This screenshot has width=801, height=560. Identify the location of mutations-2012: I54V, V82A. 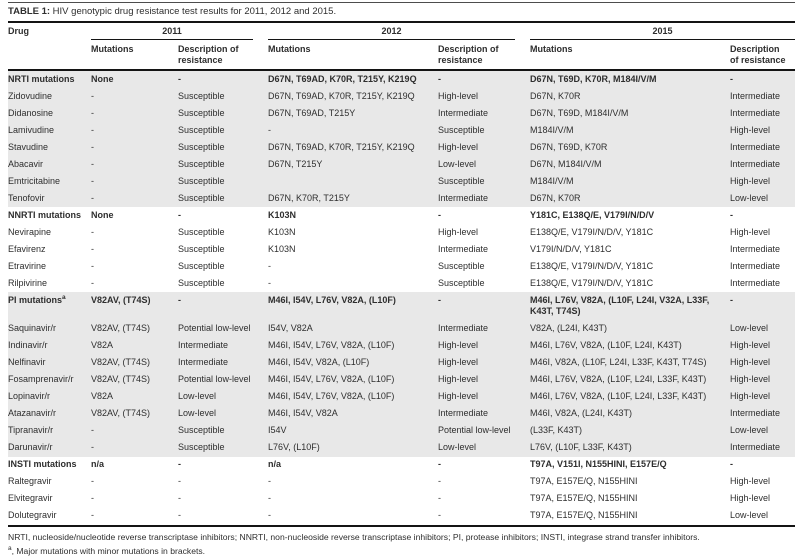
(290, 328).